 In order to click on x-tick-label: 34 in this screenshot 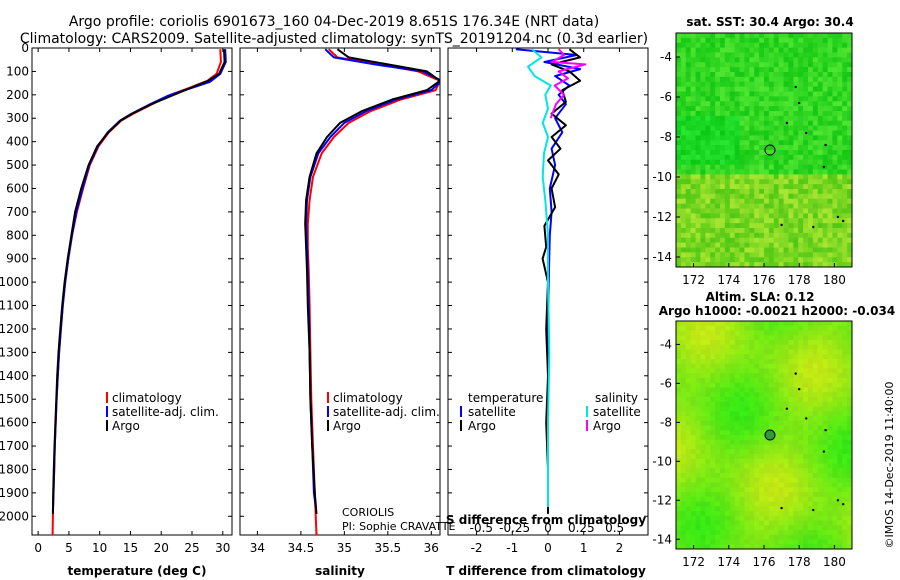, I will do `click(257, 548)`.